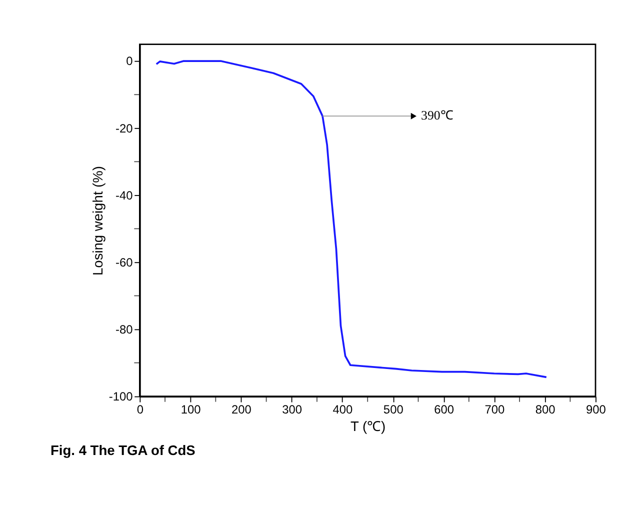  I want to click on x-tick-label: 100, so click(191, 409).